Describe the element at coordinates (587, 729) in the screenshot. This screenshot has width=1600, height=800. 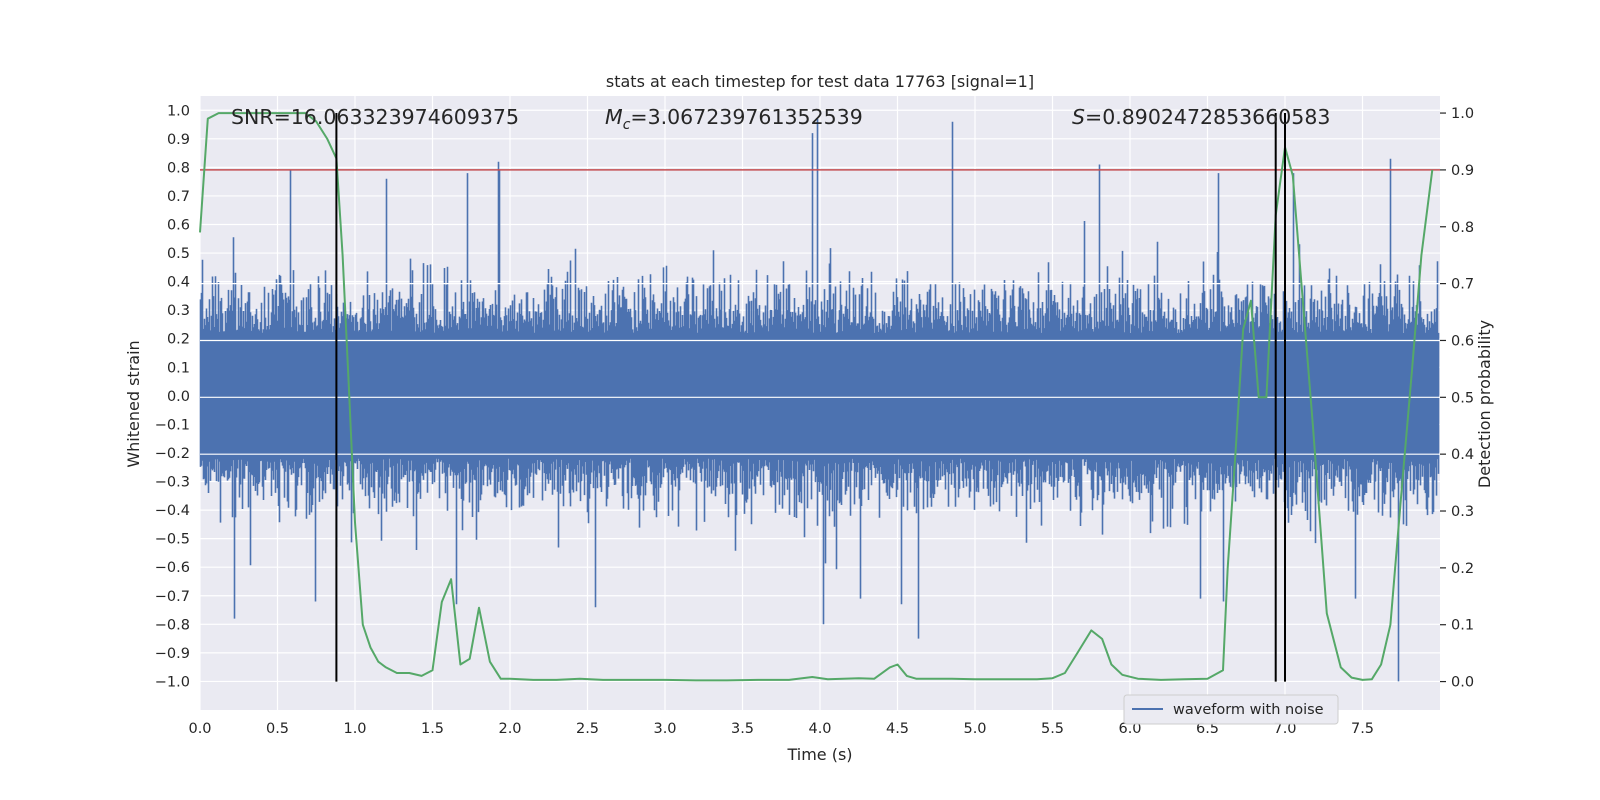
I see `x-tick-label: 2.5` at that location.